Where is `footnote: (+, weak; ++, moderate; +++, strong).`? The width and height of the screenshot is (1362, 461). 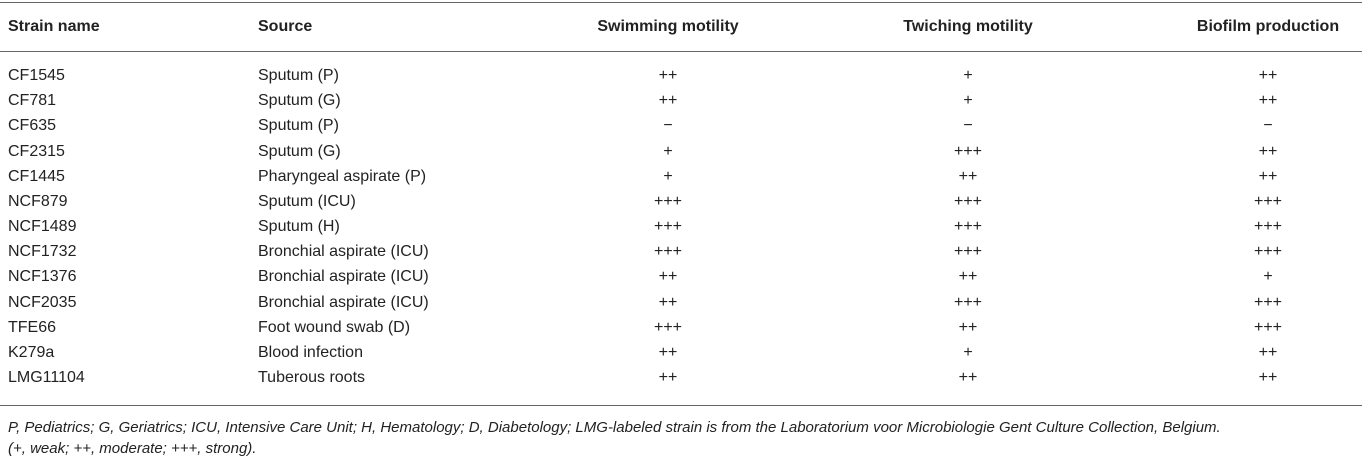 footnote: (+, weak; ++, moderate; +++, strong). is located at coordinates (132, 448).